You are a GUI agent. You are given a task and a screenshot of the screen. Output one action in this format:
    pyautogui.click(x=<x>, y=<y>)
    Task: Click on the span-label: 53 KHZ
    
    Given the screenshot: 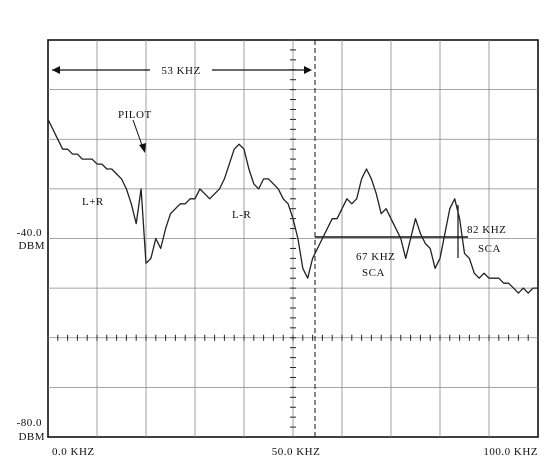 What is the action you would take?
    pyautogui.click(x=180, y=71)
    